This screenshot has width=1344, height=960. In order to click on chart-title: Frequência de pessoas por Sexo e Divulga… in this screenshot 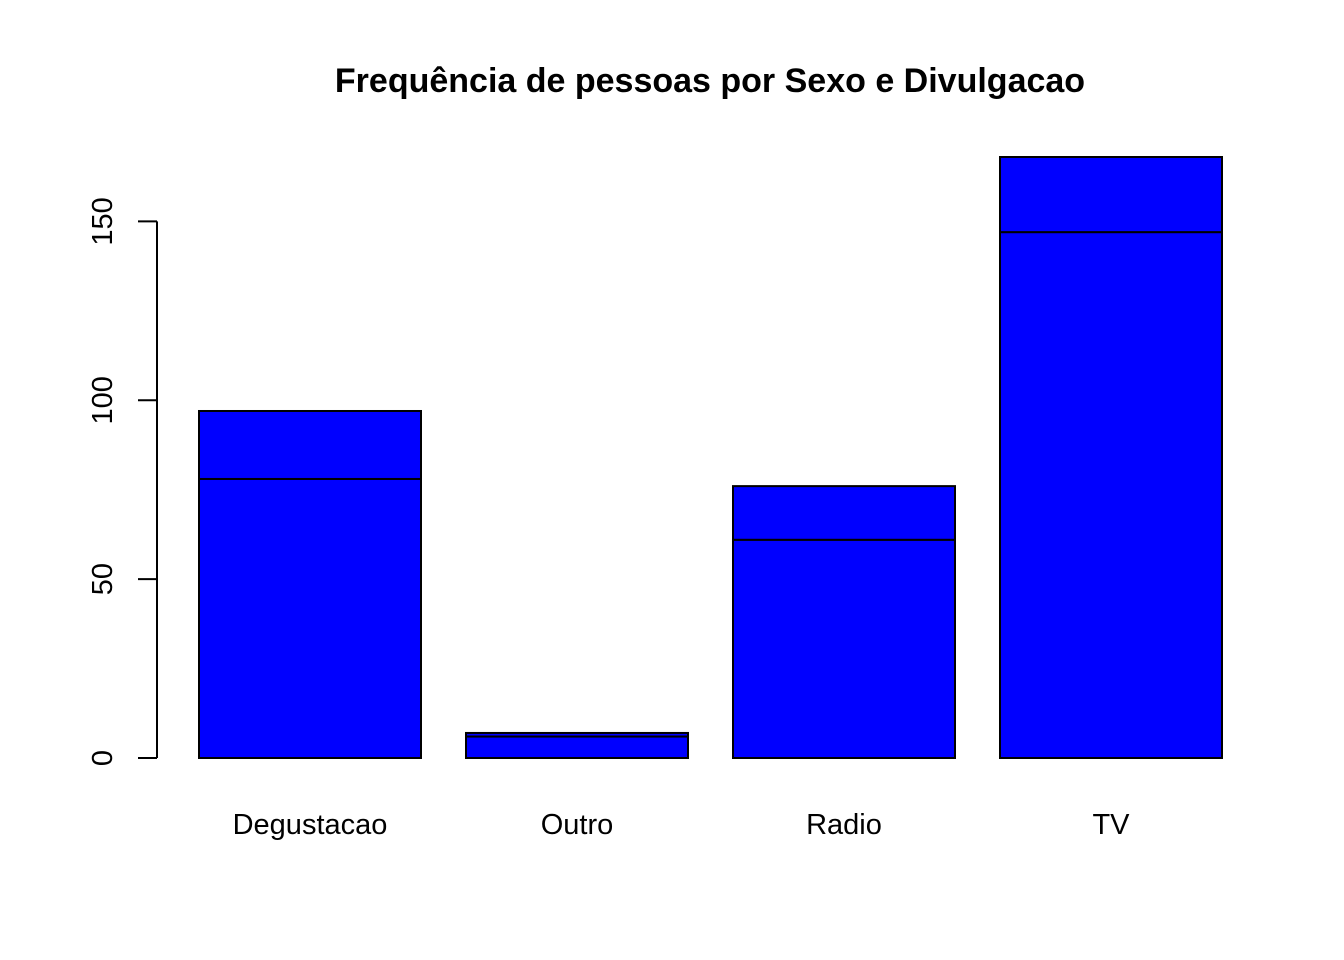, I will do `click(710, 81)`.